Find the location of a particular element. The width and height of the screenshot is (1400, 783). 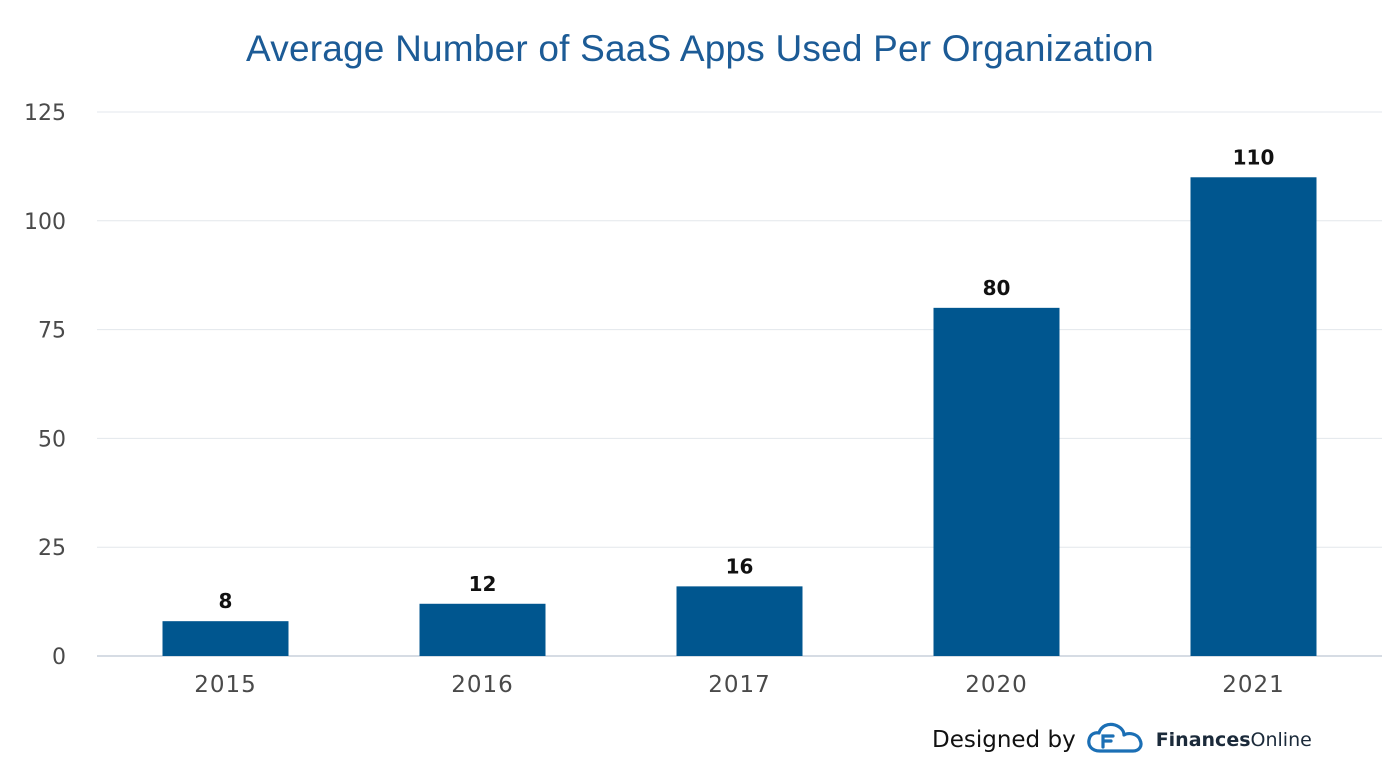

y-tick-label: 100 is located at coordinates (45, 222).